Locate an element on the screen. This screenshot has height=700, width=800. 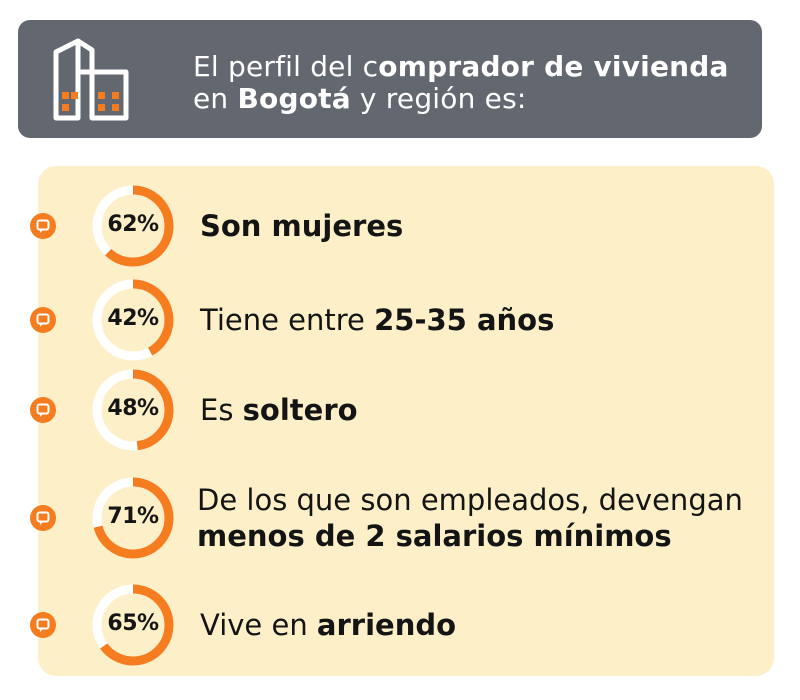
header-line2-regular-a: en is located at coordinates (215, 98).